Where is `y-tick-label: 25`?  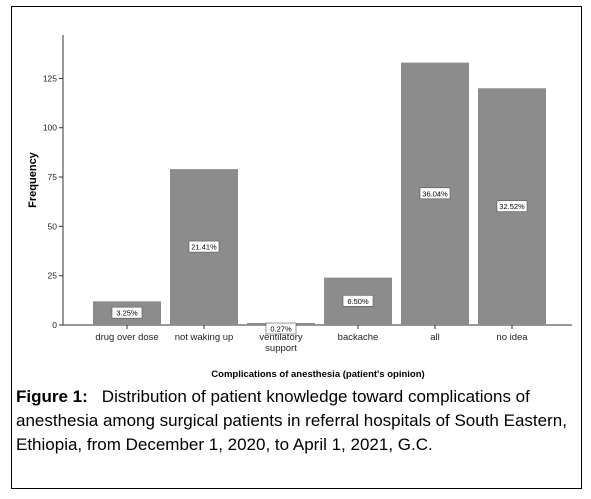
y-tick-label: 25 is located at coordinates (53, 276).